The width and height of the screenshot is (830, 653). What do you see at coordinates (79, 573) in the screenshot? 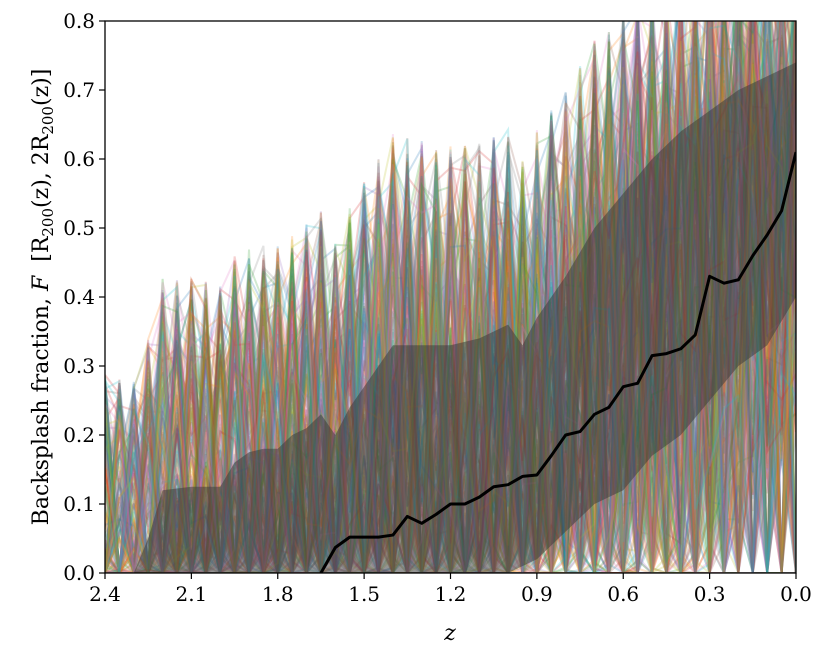
I see `y-tick-label: 0.0` at bounding box center [79, 573].